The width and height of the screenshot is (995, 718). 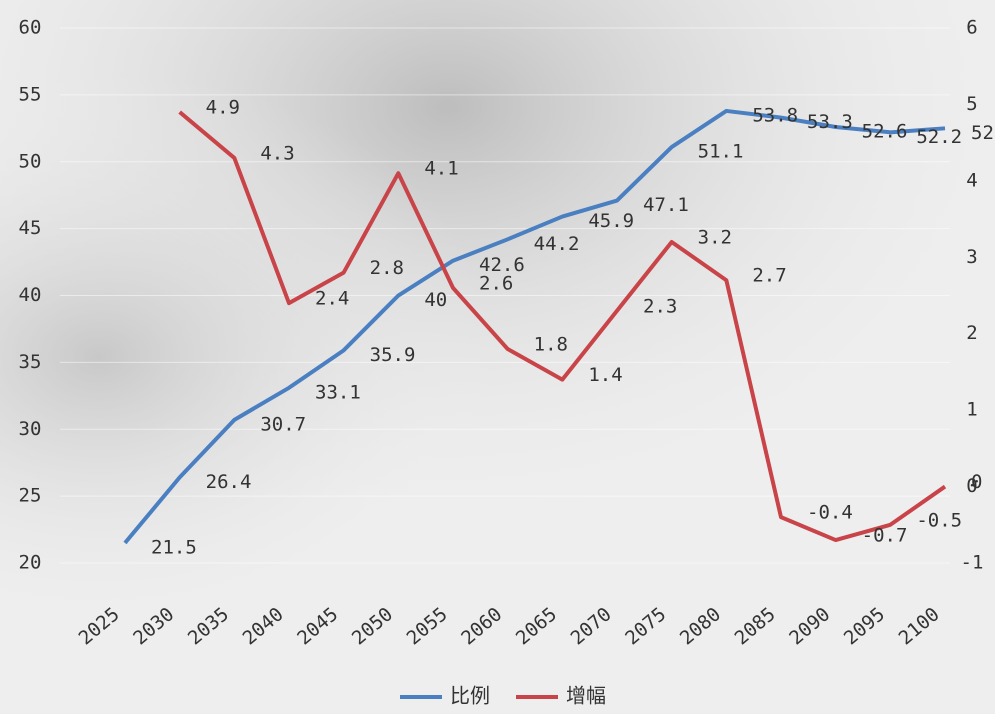 I want to click on y-tick-label: 30, so click(x=30, y=429).